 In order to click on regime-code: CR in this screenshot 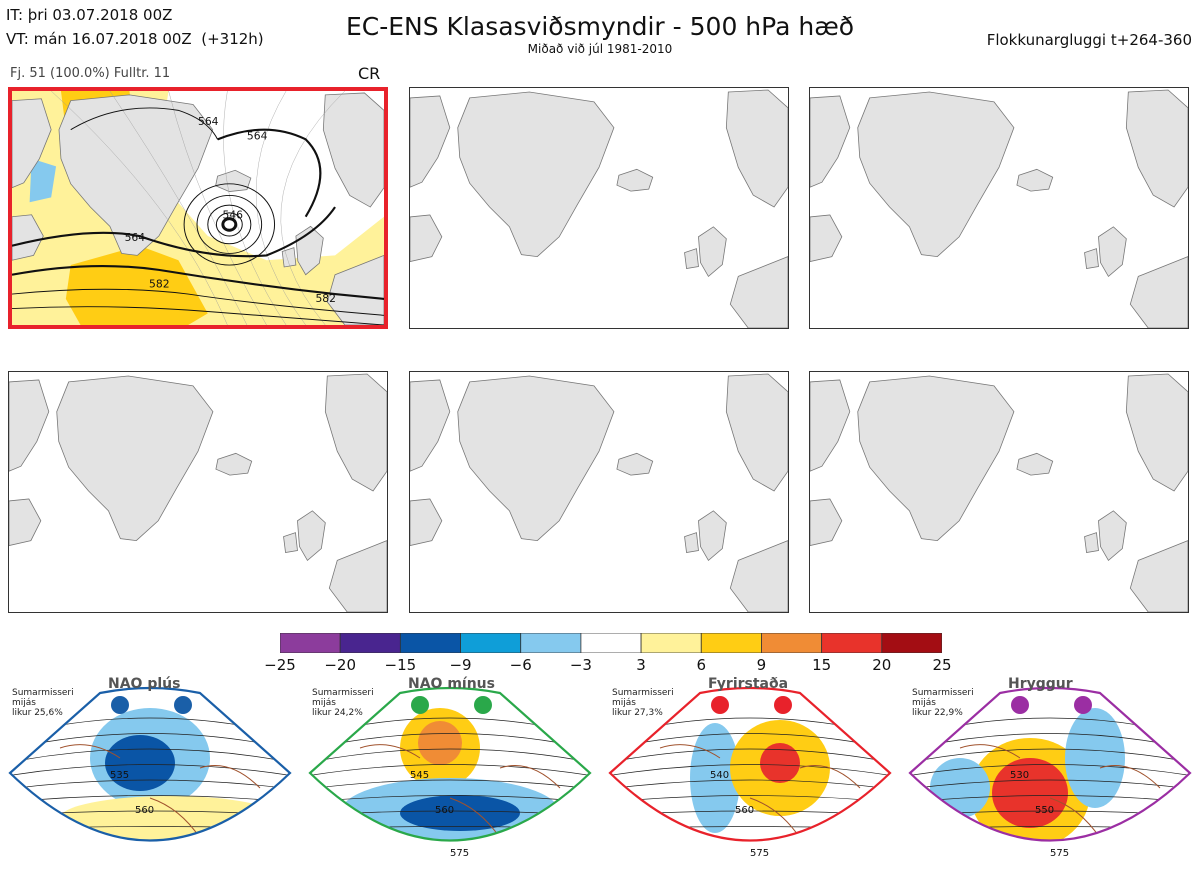, I will do `click(369, 73)`.